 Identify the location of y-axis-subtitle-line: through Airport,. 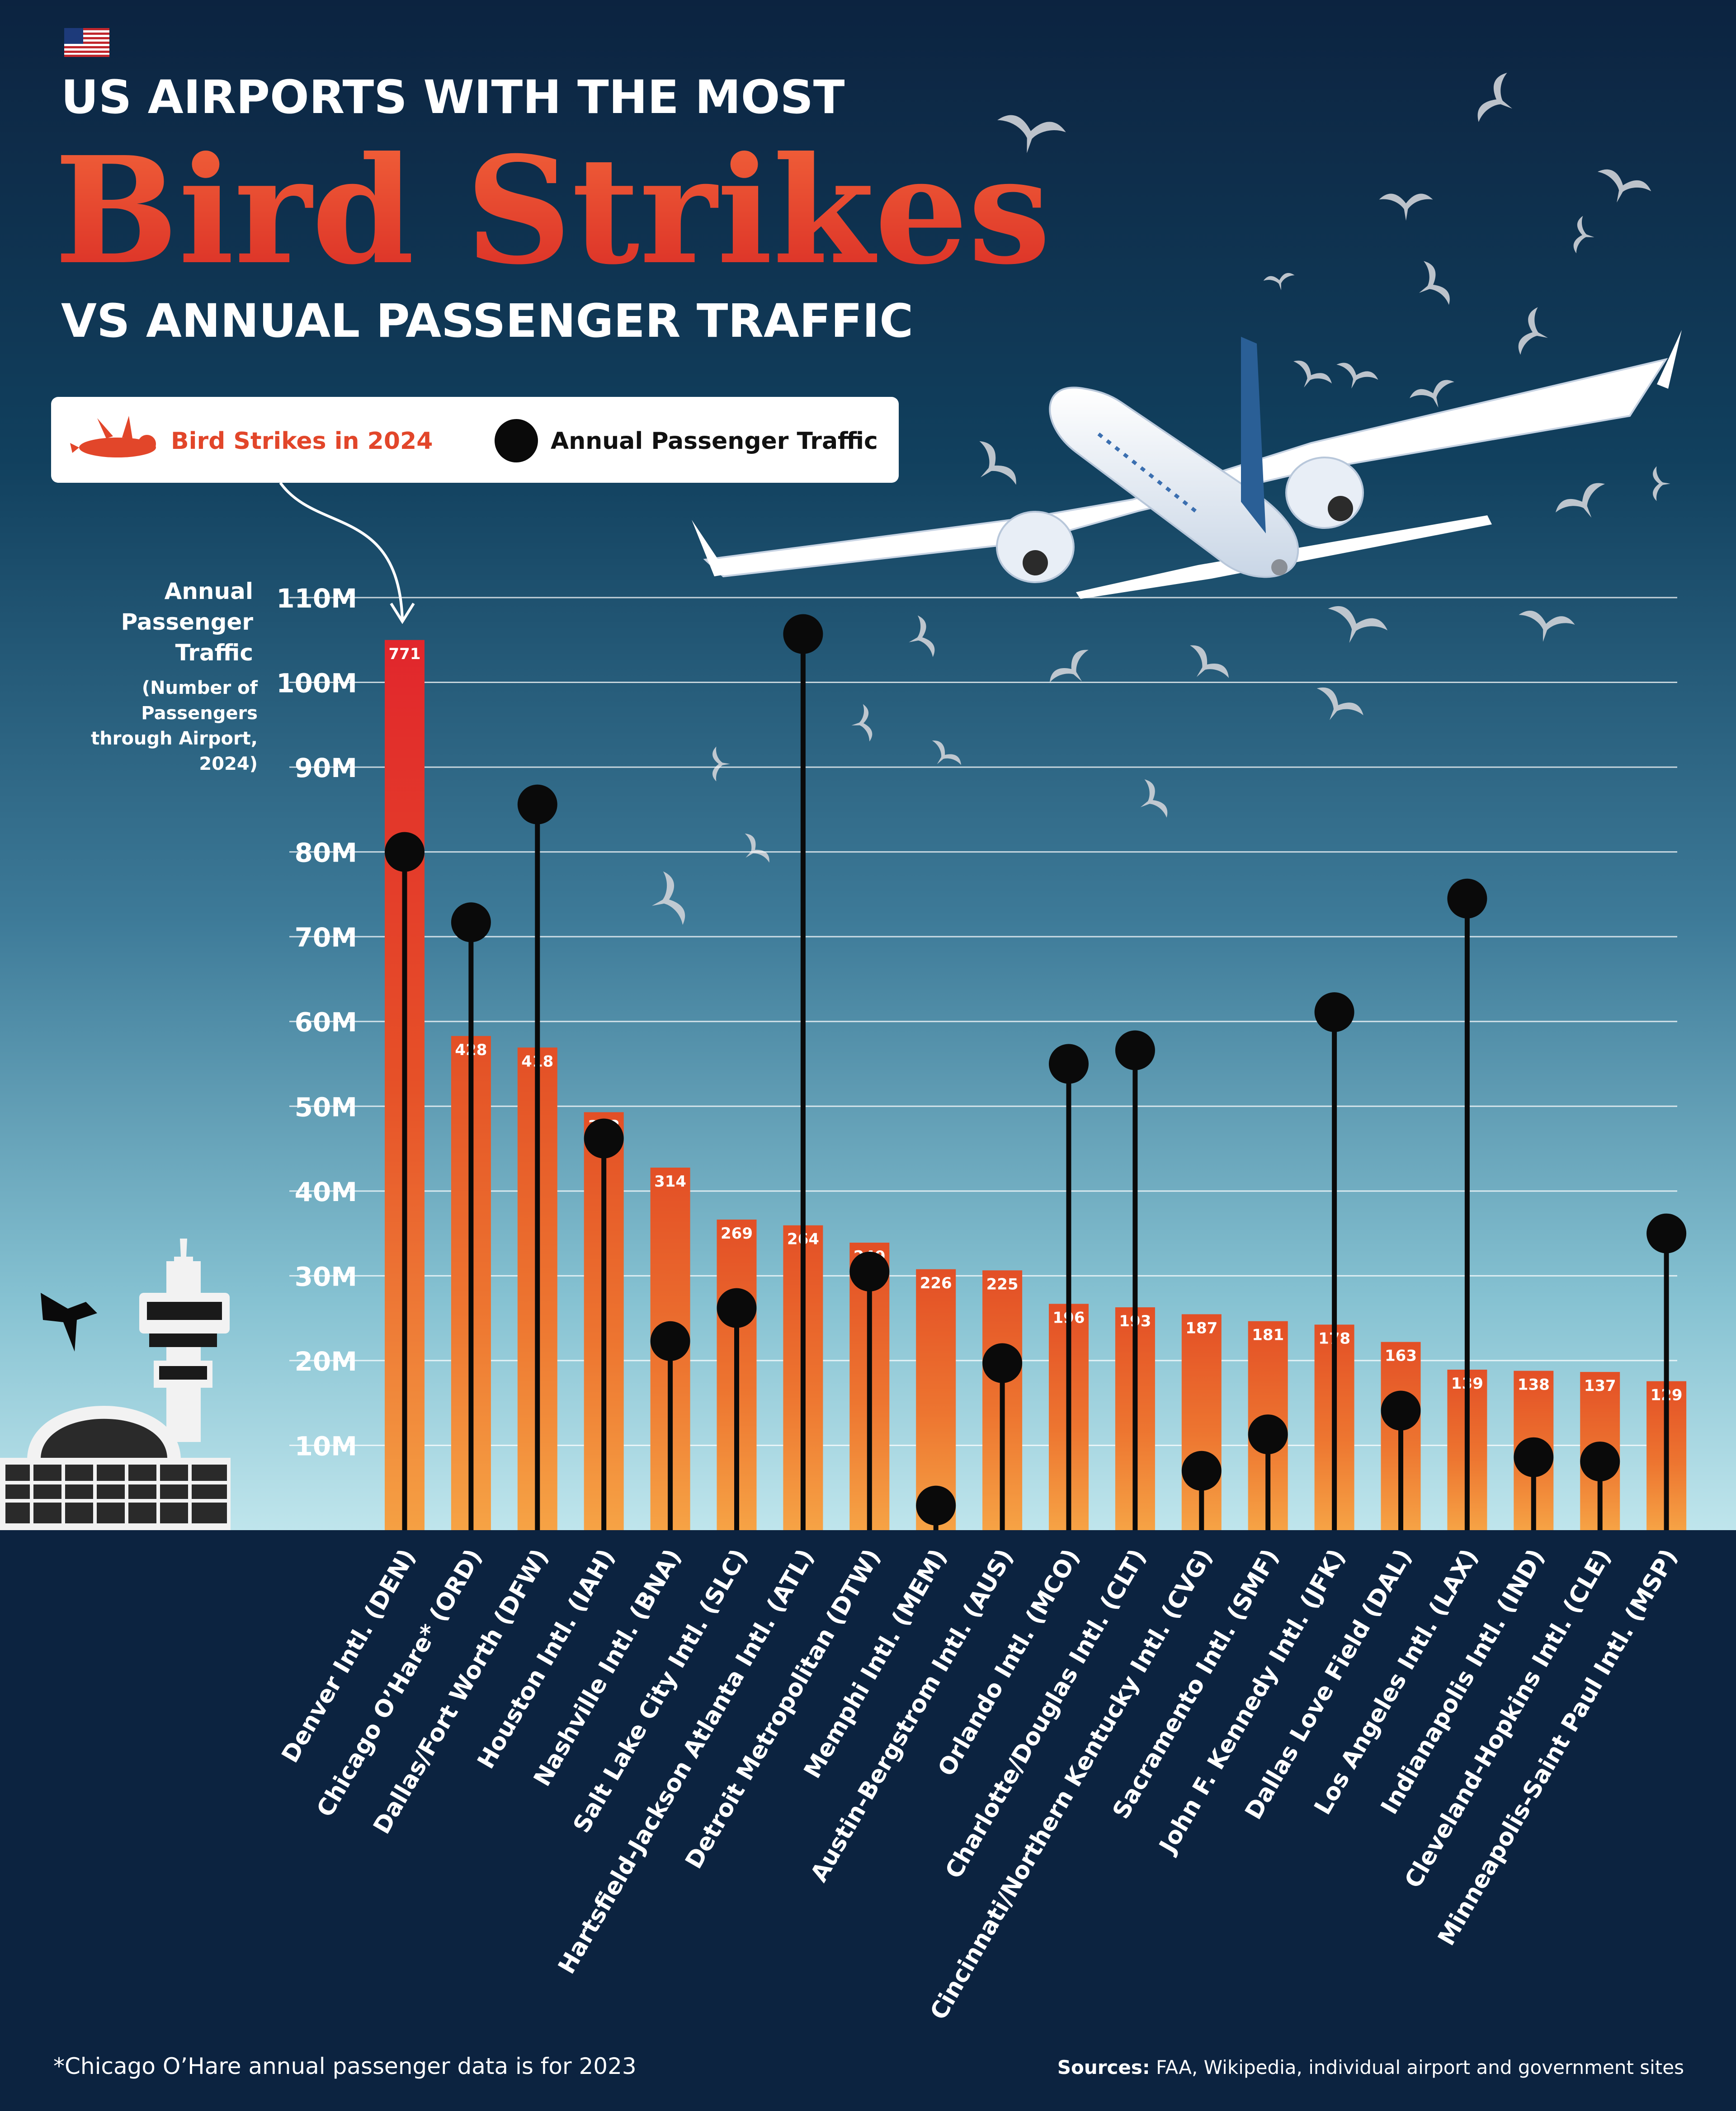
(175, 739).